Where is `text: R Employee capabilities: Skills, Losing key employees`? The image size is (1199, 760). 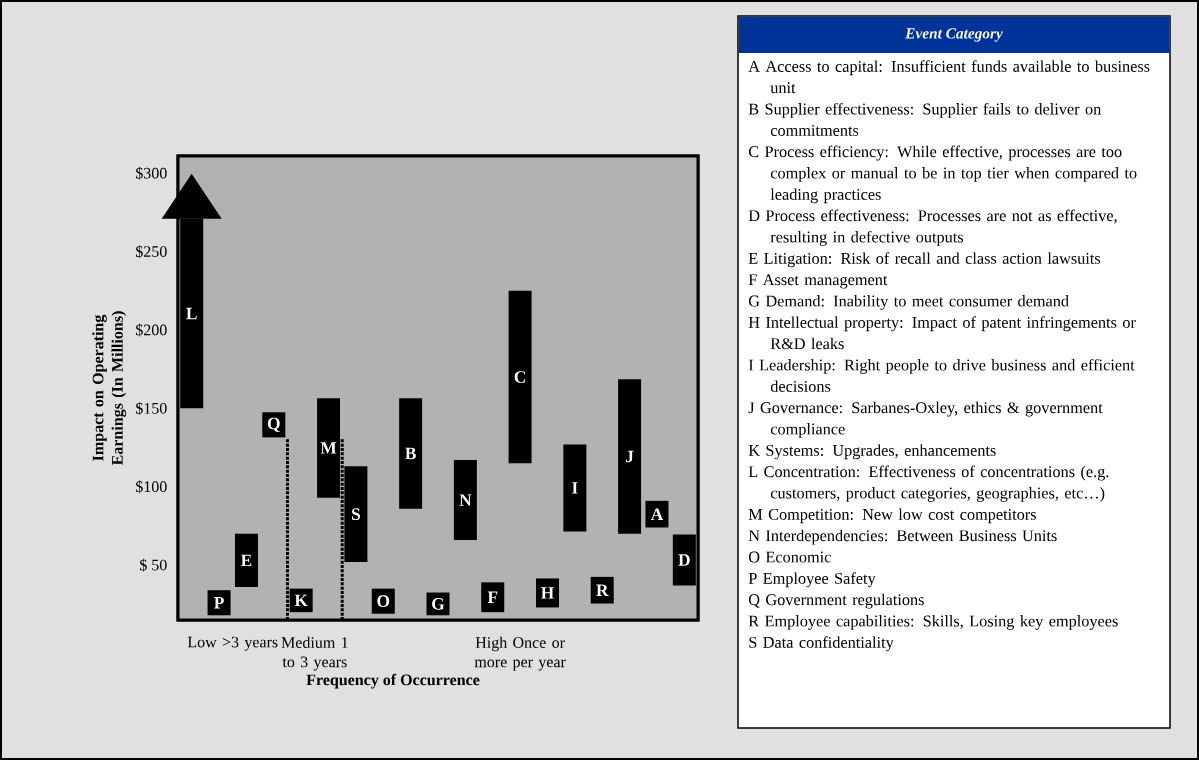 text: R Employee capabilities: Skills, Losing key employees is located at coordinates (933, 622).